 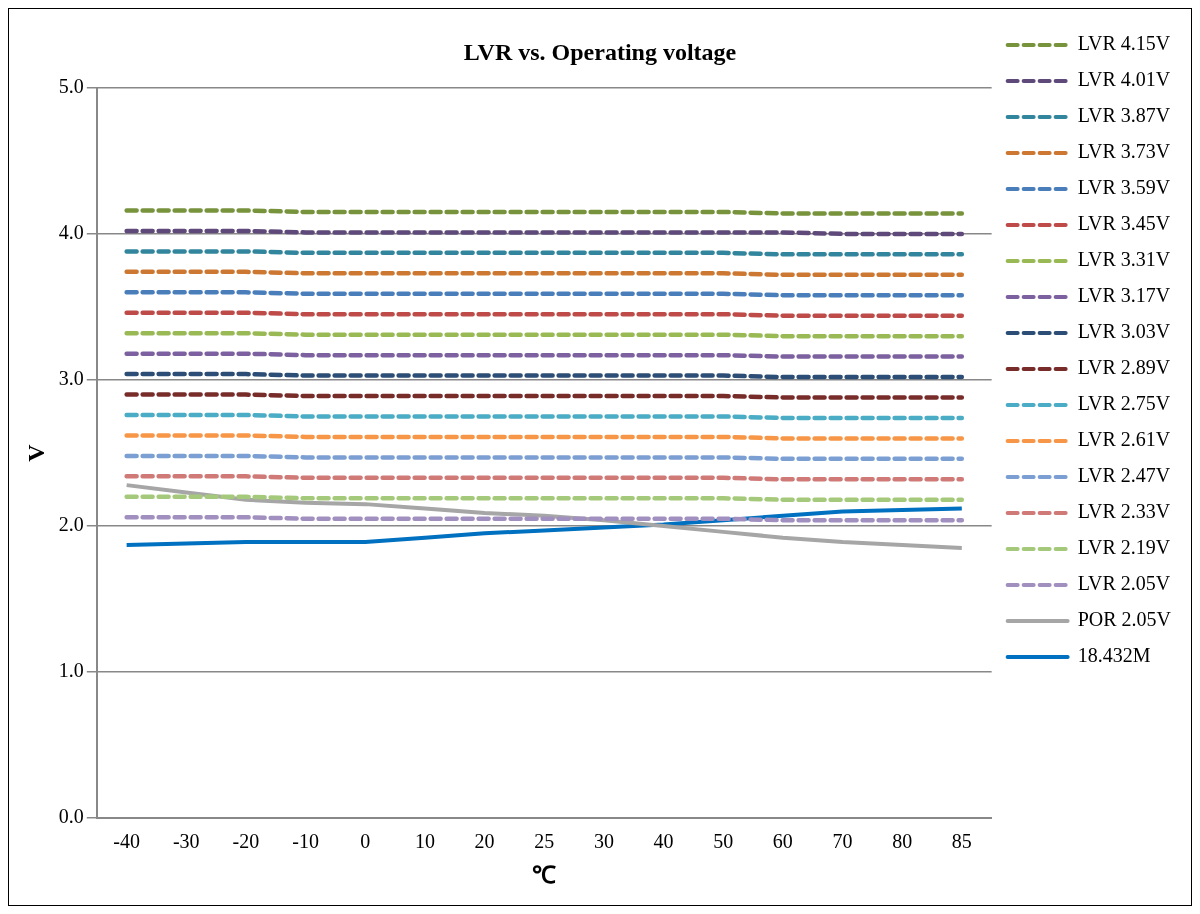 What do you see at coordinates (1124, 511) in the screenshot?
I see `legend-label: LVR 2.33V` at bounding box center [1124, 511].